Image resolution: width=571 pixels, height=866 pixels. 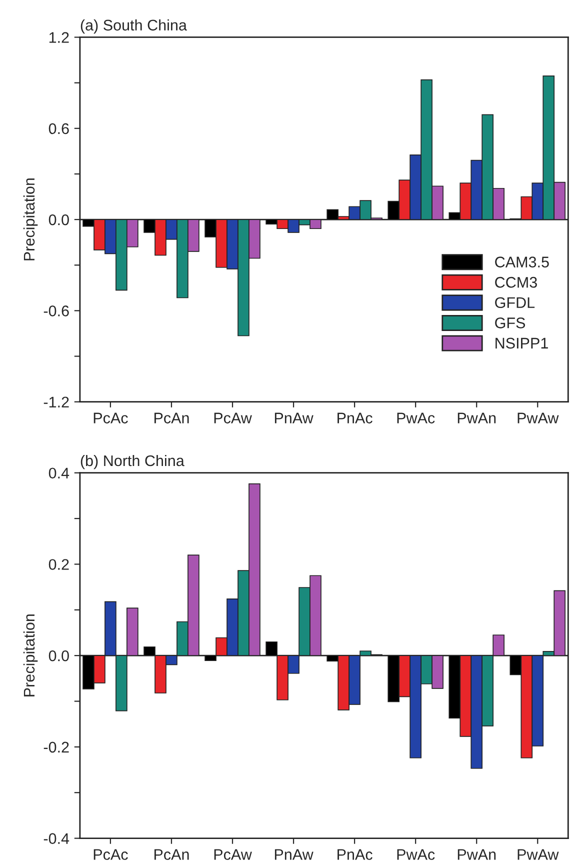 I want to click on y-tick-label: -0.6, so click(x=56, y=311).